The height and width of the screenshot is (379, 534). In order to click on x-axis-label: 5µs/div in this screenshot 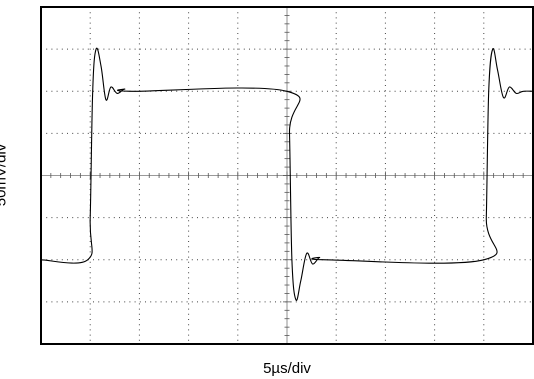, I will do `click(287, 368)`.